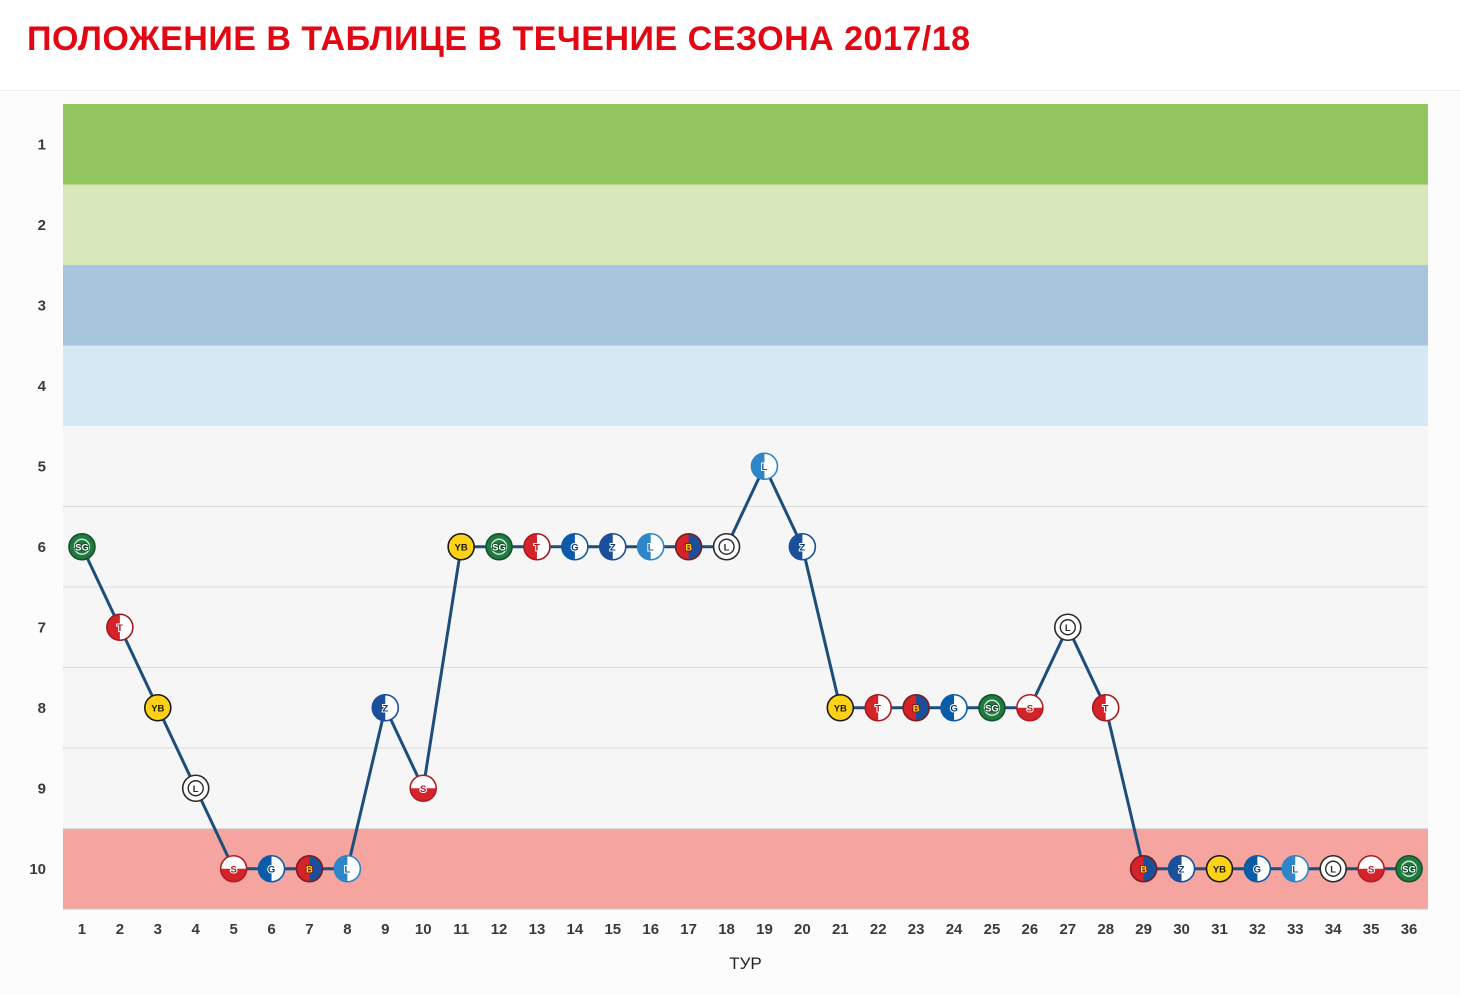 This screenshot has width=1460, height=995. Describe the element at coordinates (575, 929) in the screenshot. I see `x-tick-label: 14` at that location.